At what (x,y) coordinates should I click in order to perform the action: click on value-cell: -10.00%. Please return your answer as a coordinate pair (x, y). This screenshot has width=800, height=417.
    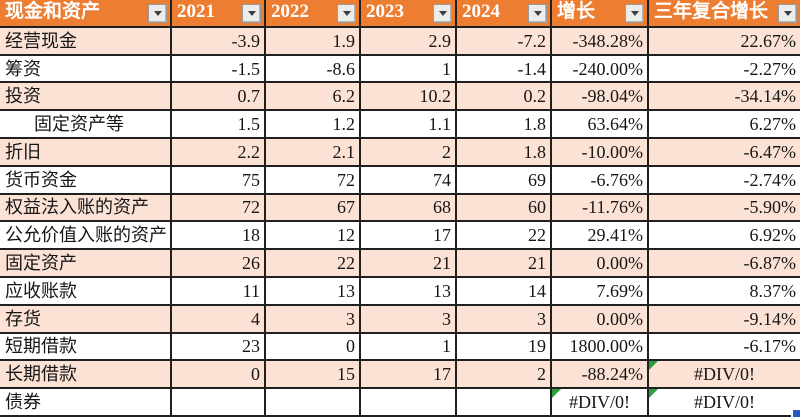
    Looking at the image, I should click on (600, 152).